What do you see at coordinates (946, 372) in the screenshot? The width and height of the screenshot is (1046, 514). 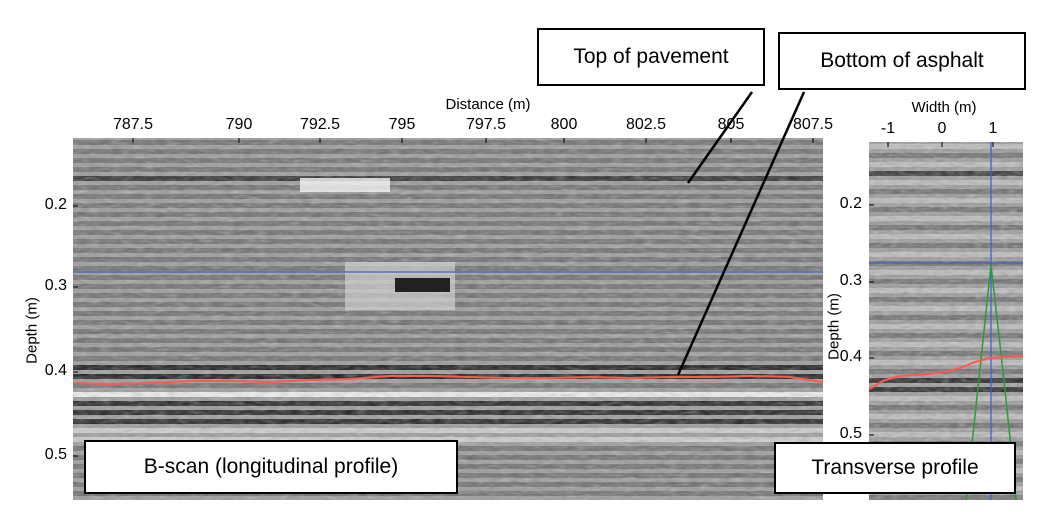 I see `transverse-bottom-of-asphalt-line` at bounding box center [946, 372].